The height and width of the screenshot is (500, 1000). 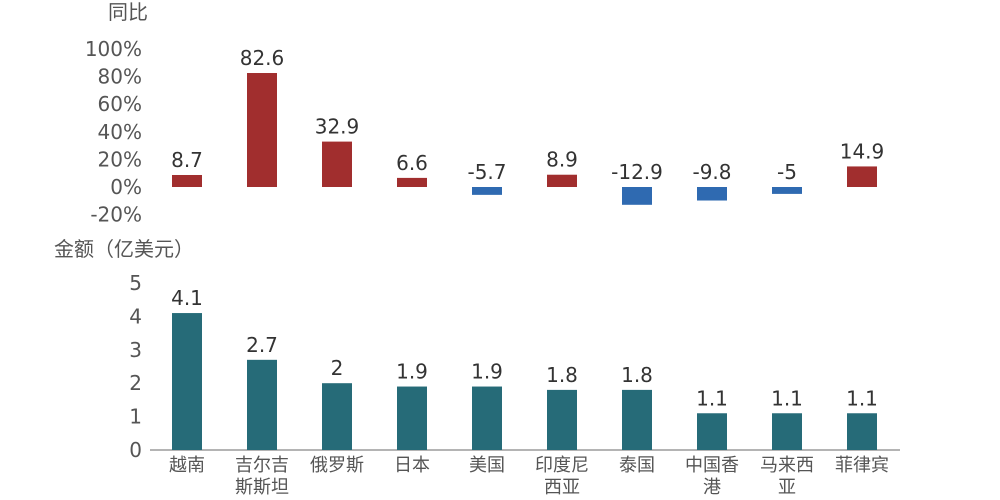 What do you see at coordinates (135, 383) in the screenshot?
I see `amount-tick-label: 2` at bounding box center [135, 383].